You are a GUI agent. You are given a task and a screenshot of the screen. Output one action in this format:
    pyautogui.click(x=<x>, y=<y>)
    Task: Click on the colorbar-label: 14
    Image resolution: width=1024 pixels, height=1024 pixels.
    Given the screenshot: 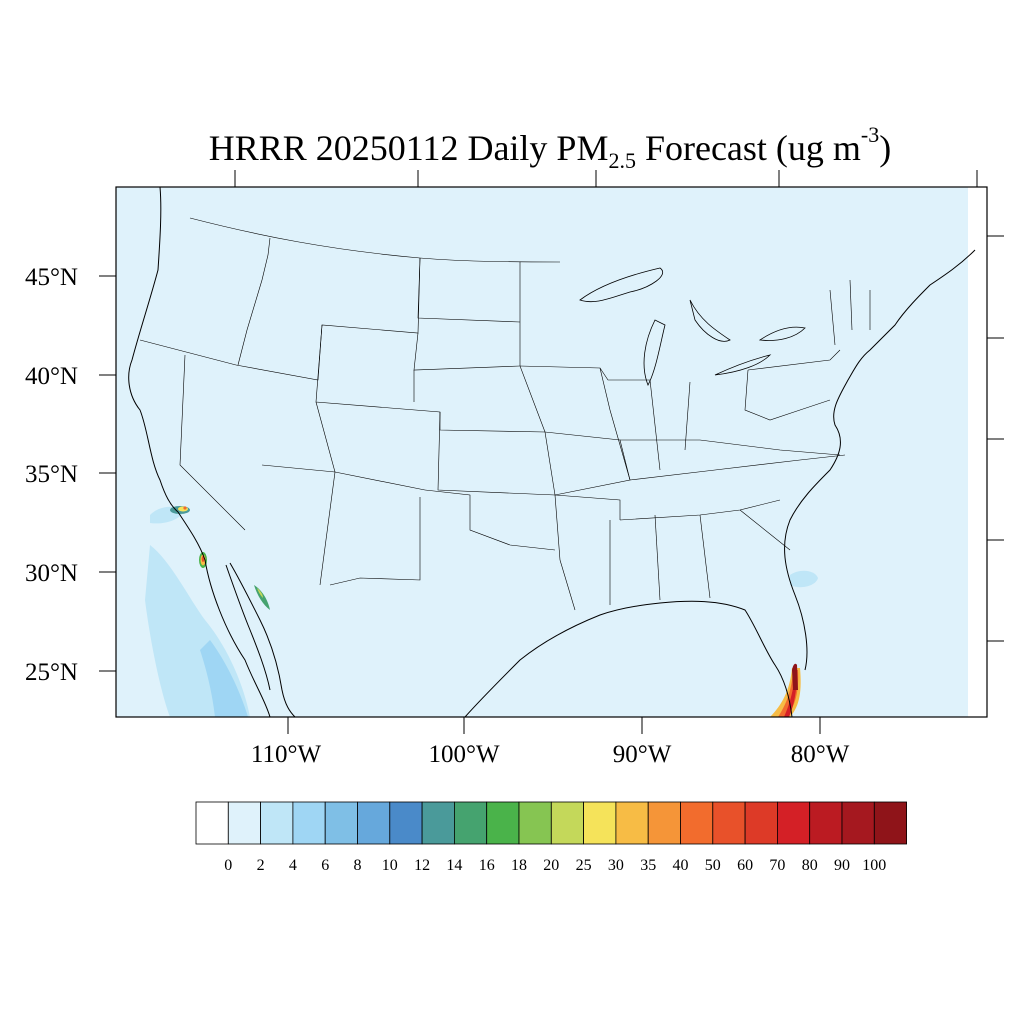 What is the action you would take?
    pyautogui.click(x=454, y=865)
    